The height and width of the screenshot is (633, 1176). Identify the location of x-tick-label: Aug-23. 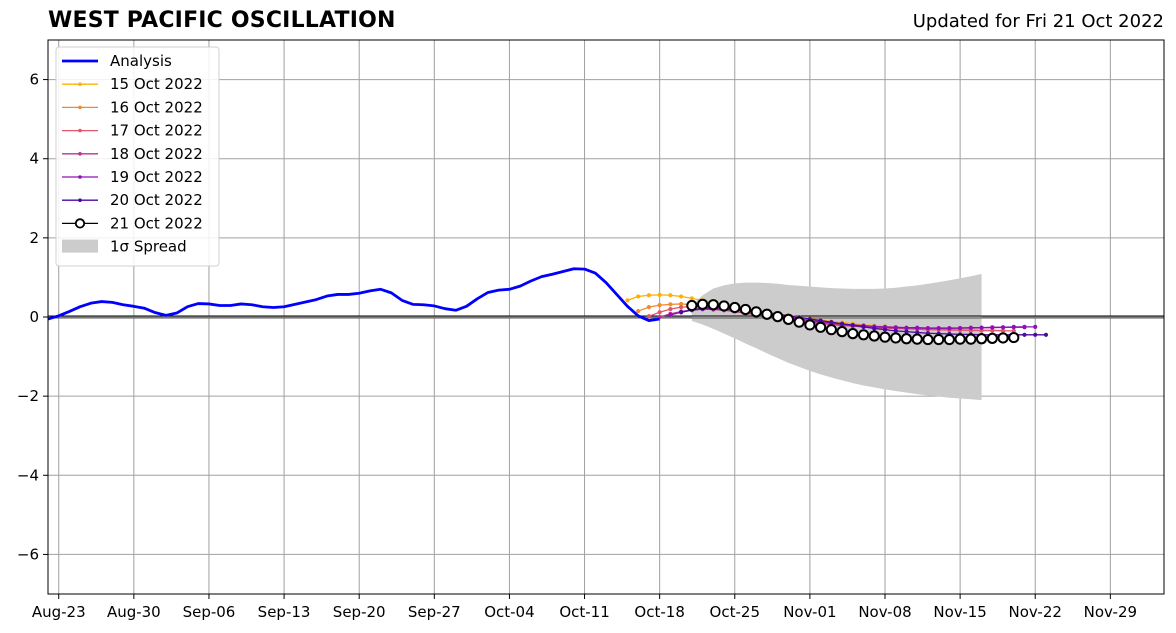
(59, 612).